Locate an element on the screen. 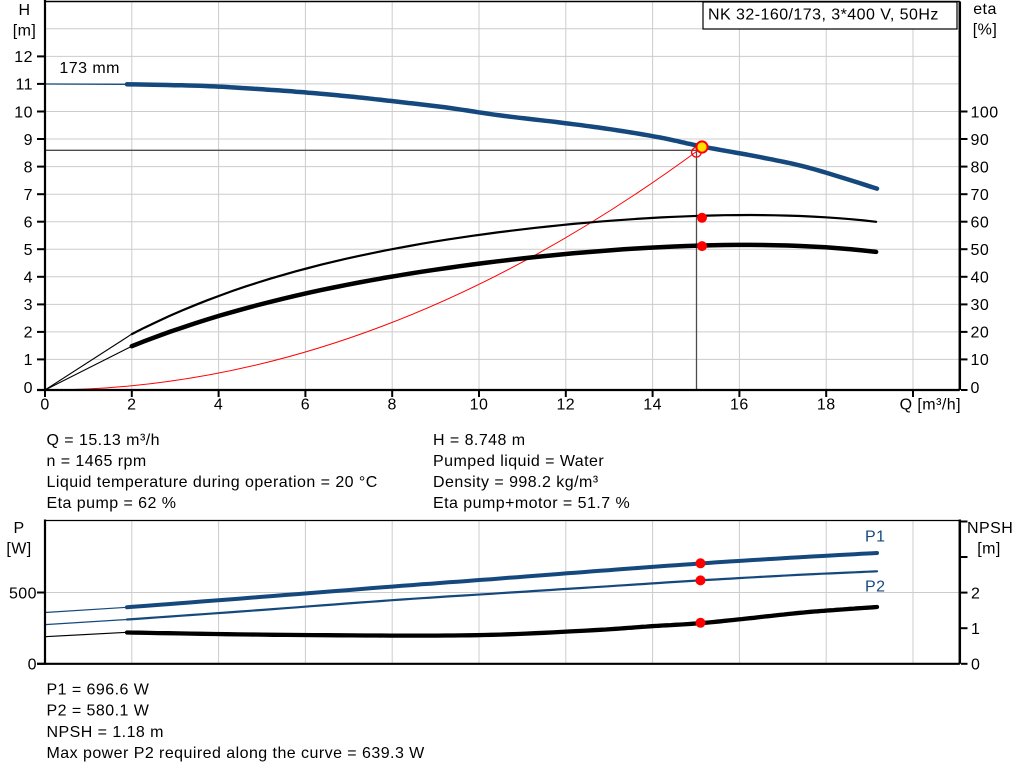  svg-text: 50 is located at coordinates (980, 250).